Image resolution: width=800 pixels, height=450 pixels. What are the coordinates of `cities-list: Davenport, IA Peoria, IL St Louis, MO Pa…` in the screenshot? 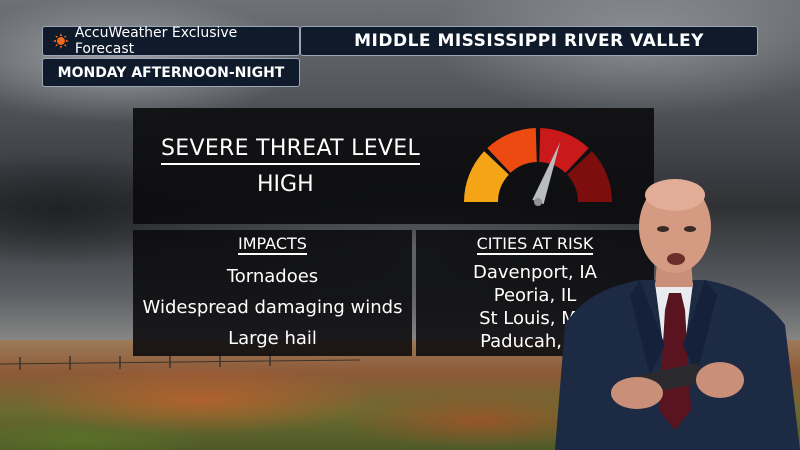 It's located at (535, 307).